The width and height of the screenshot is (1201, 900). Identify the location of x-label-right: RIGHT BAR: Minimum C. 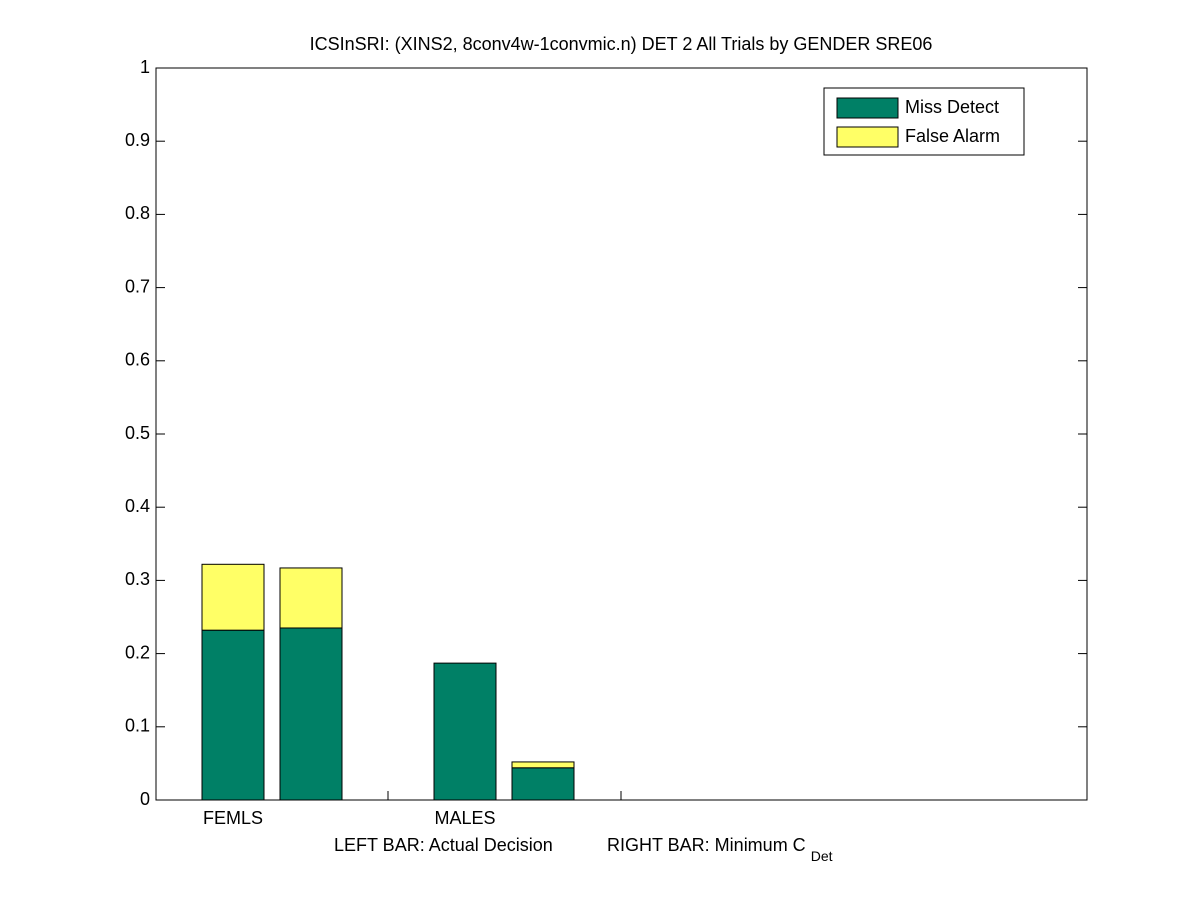
(706, 845).